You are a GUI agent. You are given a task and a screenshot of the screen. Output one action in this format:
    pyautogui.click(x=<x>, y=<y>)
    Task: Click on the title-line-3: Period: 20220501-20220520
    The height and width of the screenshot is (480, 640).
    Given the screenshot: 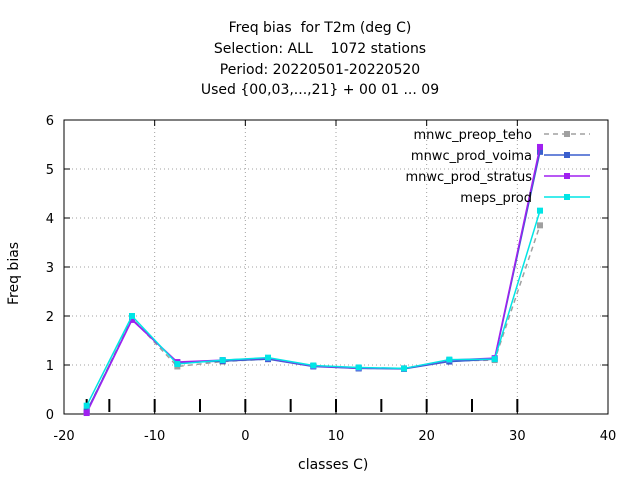 What is the action you would take?
    pyautogui.click(x=320, y=70)
    